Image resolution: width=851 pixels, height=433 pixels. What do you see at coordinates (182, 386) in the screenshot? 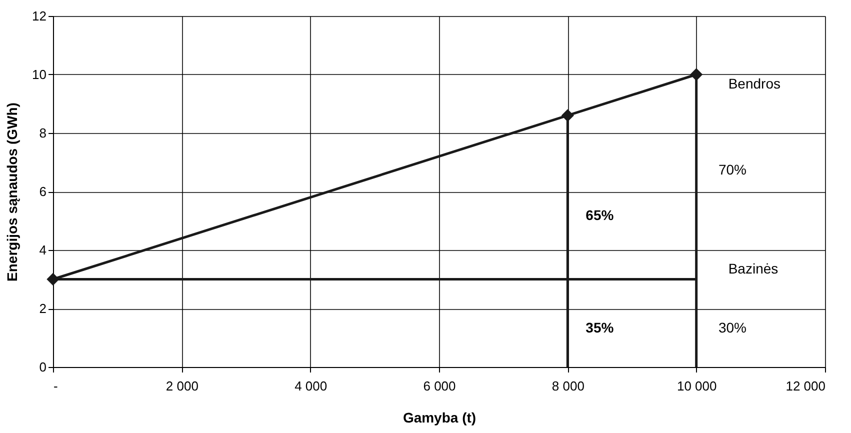
I see `x-tick-label: 2 000` at bounding box center [182, 386].